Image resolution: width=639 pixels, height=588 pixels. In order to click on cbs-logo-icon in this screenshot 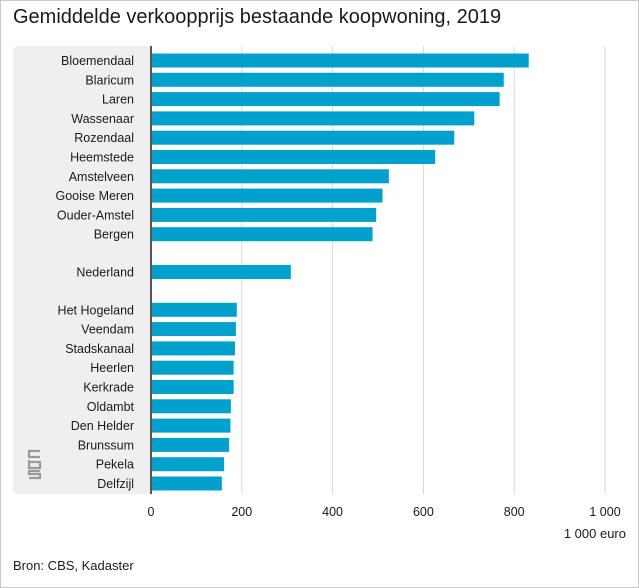, I will do `click(34, 464)`.